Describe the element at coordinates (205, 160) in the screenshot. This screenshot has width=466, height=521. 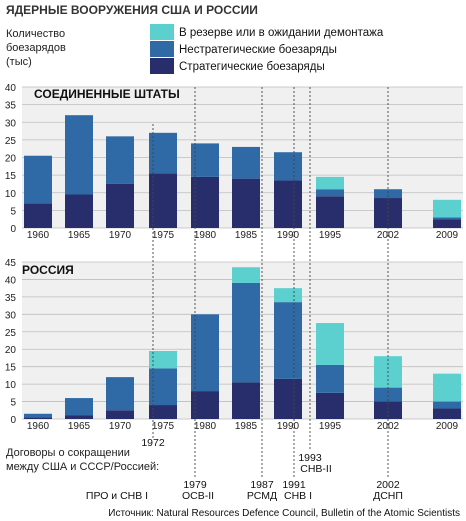
I see `usa-bar-1980-nonstrategic` at that location.